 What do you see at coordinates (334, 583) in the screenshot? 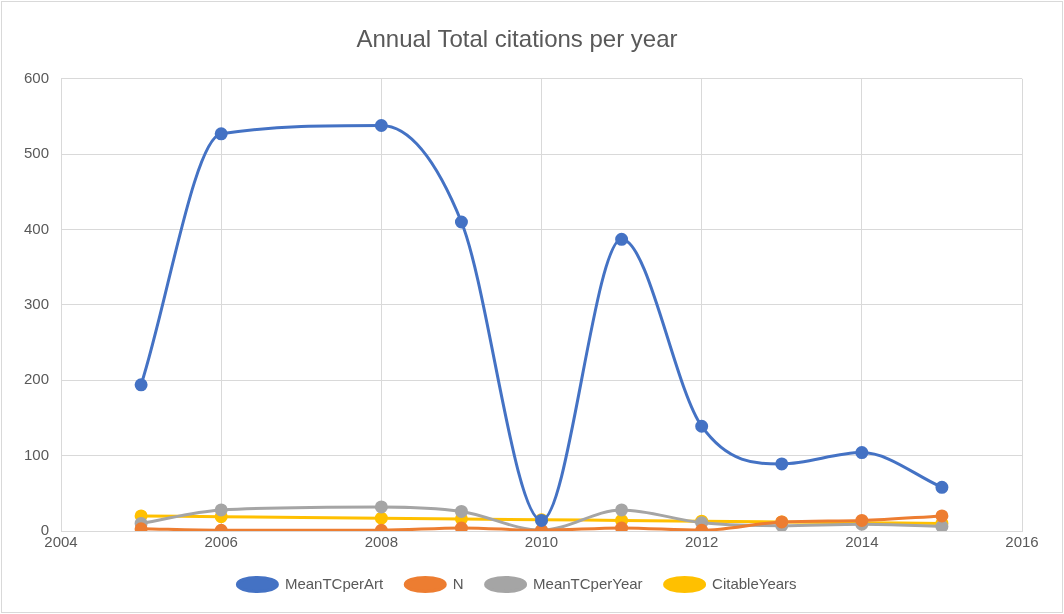
I see `legend-label: MeanTCperArt` at bounding box center [334, 583].